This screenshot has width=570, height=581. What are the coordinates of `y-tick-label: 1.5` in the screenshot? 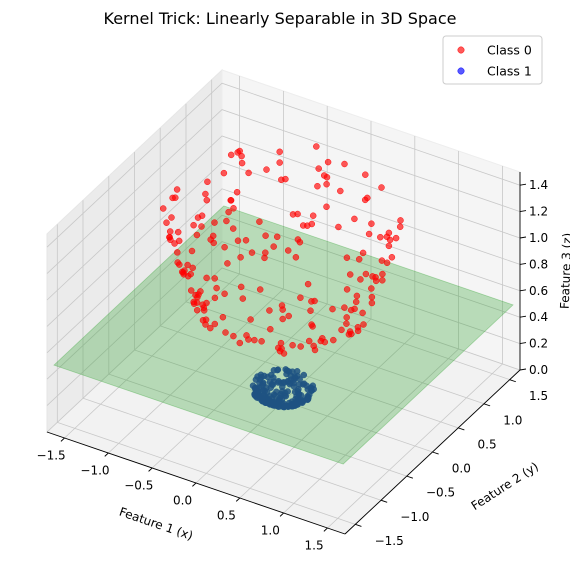 It's located at (538, 396).